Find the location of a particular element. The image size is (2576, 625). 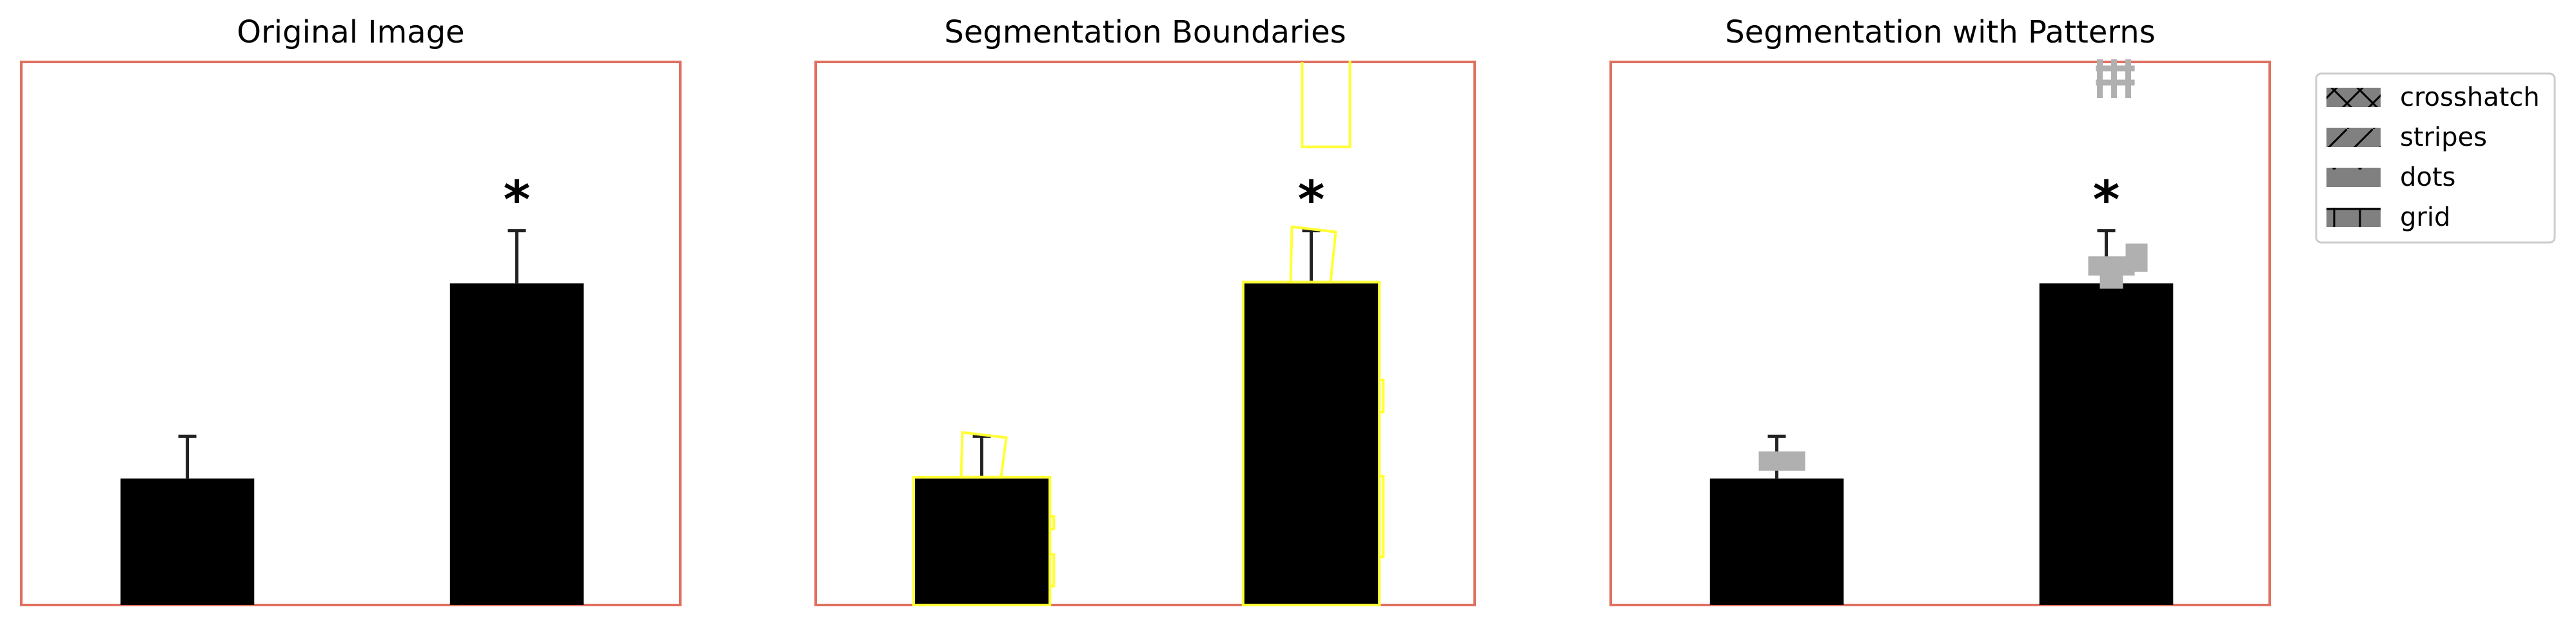

legend-swatch-grid is located at coordinates (2353, 217).